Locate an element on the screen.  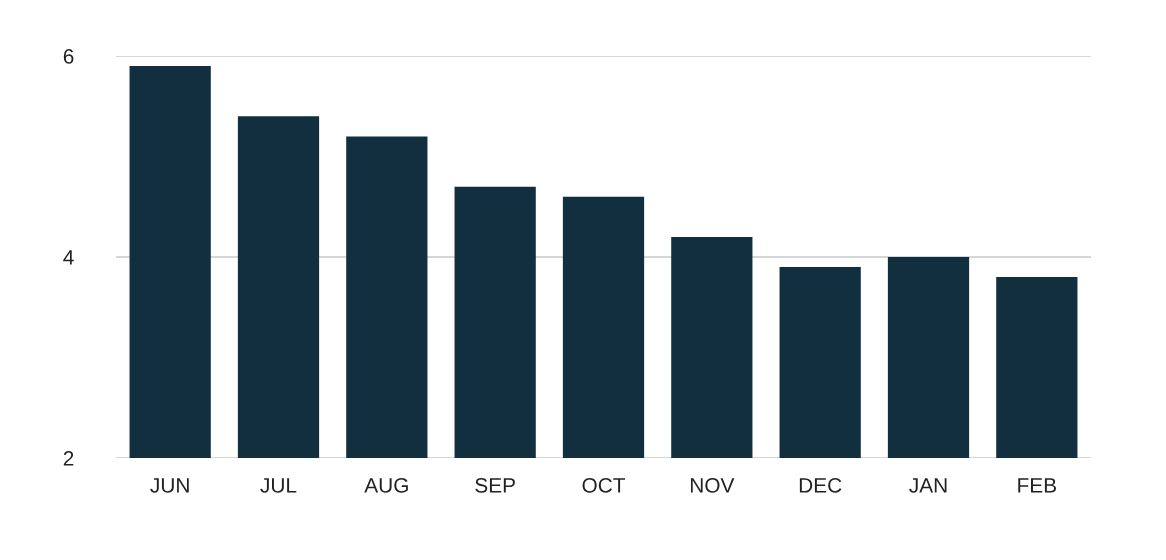
y-tick-label: 2 is located at coordinates (68, 458).